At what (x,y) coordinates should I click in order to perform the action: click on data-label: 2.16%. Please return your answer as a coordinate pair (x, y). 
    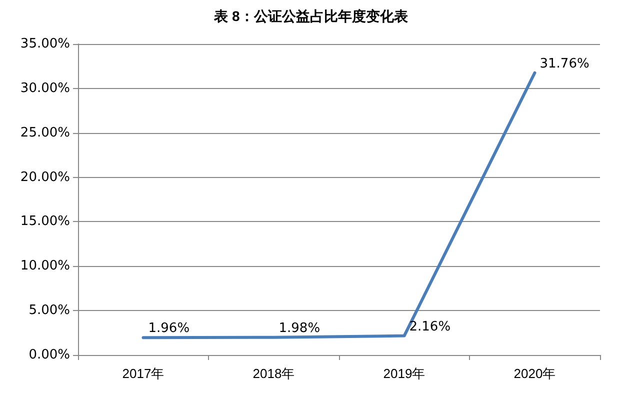
    Looking at the image, I should click on (430, 326).